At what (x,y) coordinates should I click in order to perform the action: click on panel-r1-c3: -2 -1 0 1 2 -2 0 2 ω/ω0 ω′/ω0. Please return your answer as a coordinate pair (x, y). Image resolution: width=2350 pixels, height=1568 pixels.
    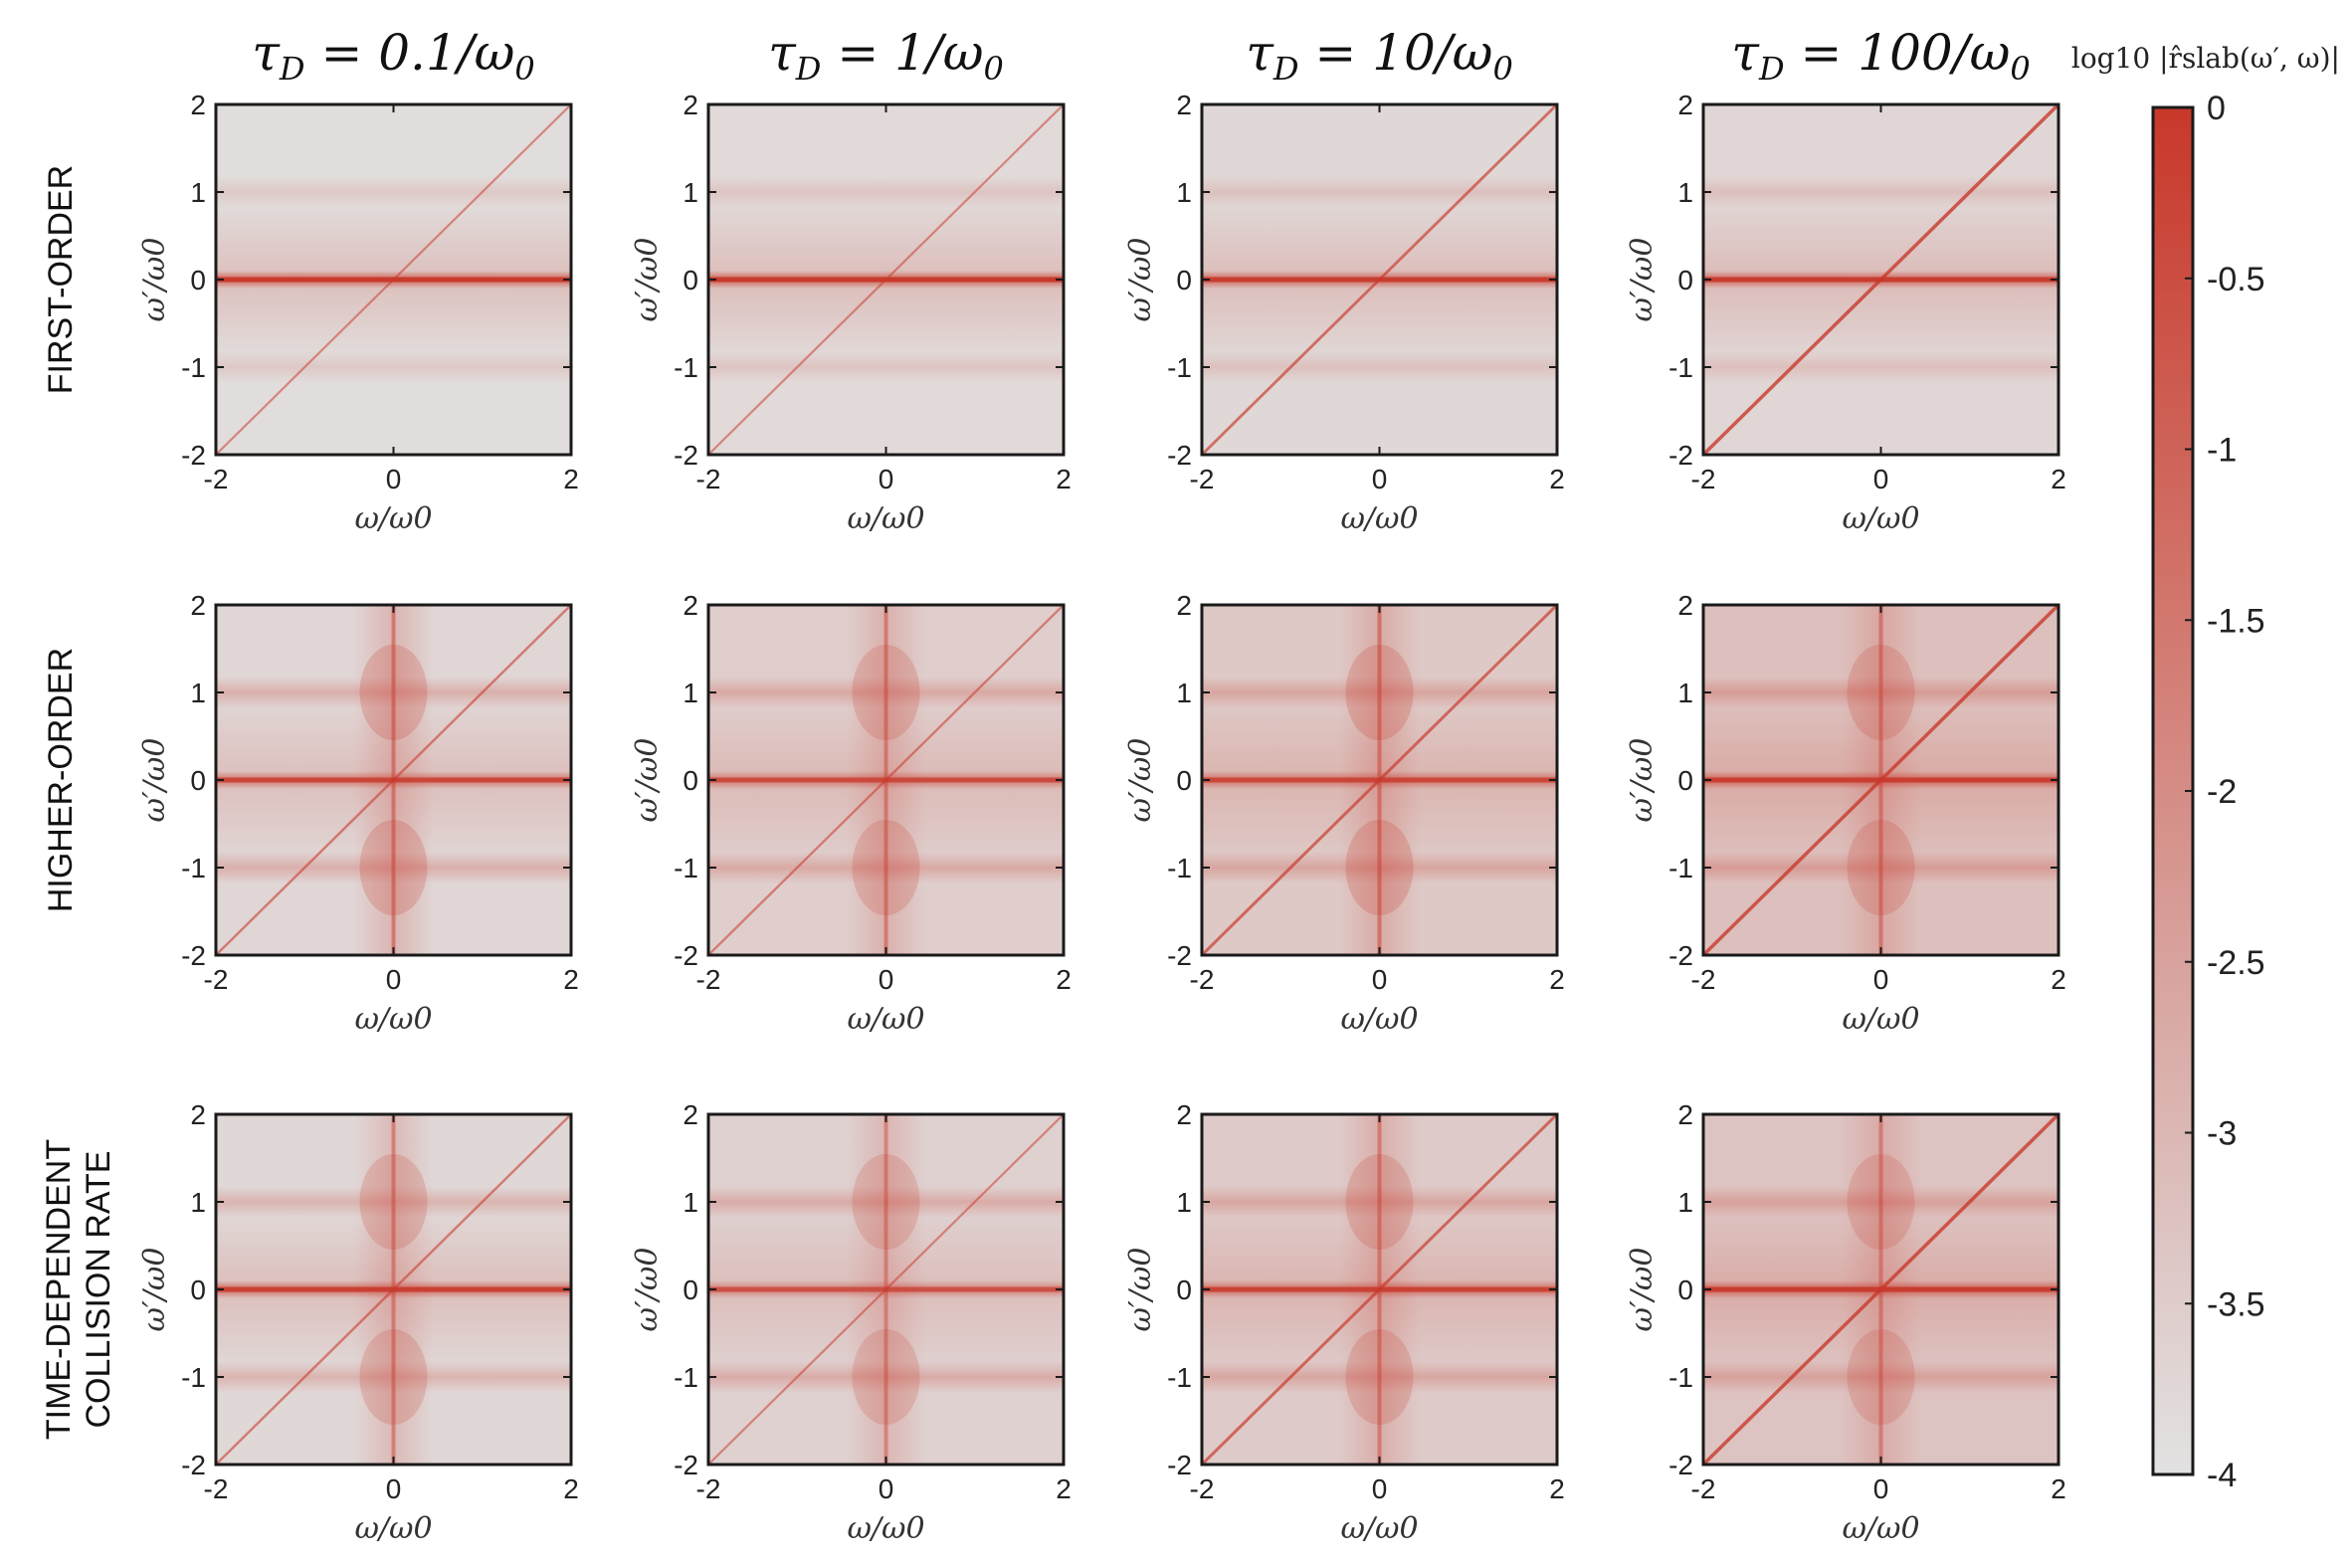
    Looking at the image, I should click on (1344, 313).